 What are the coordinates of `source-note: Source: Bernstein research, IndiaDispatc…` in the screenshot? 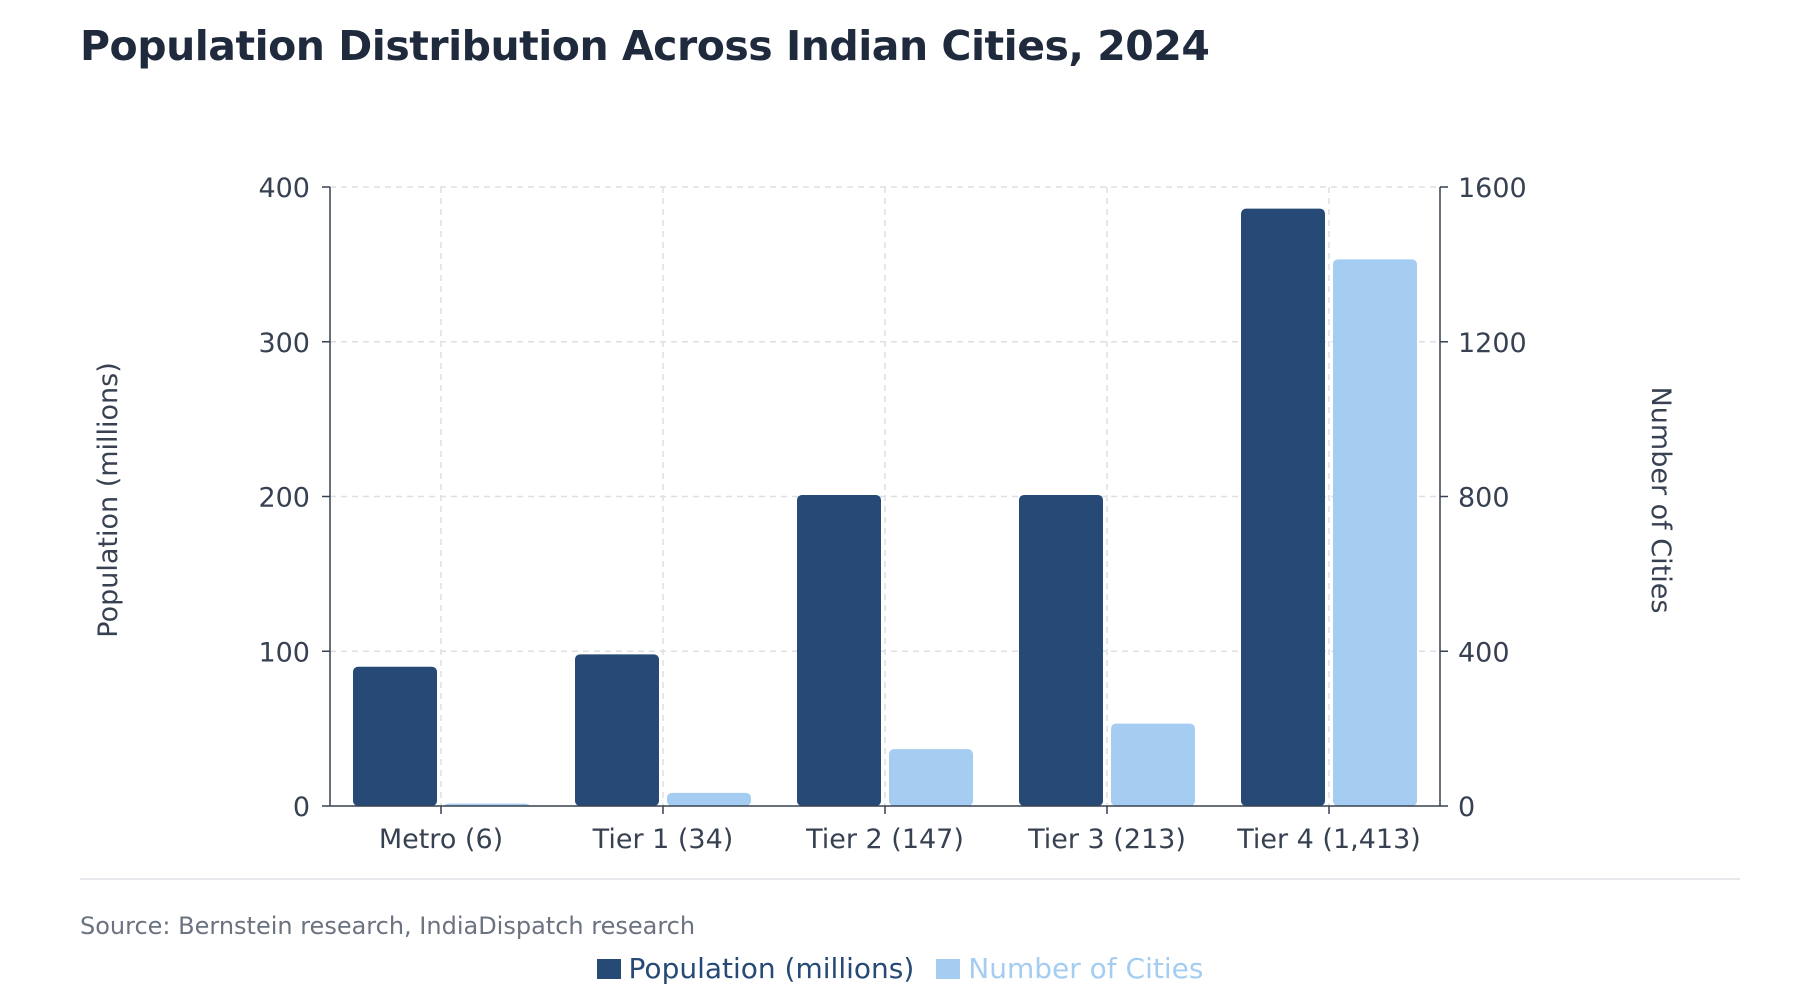 It's located at (388, 926).